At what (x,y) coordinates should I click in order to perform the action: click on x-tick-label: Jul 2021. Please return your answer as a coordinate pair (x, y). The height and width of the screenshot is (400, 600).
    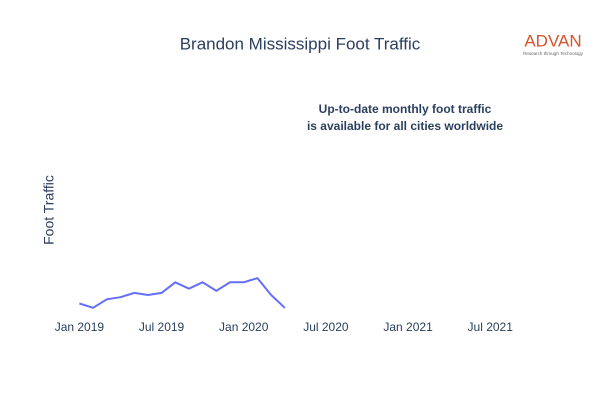
    Looking at the image, I should click on (491, 327).